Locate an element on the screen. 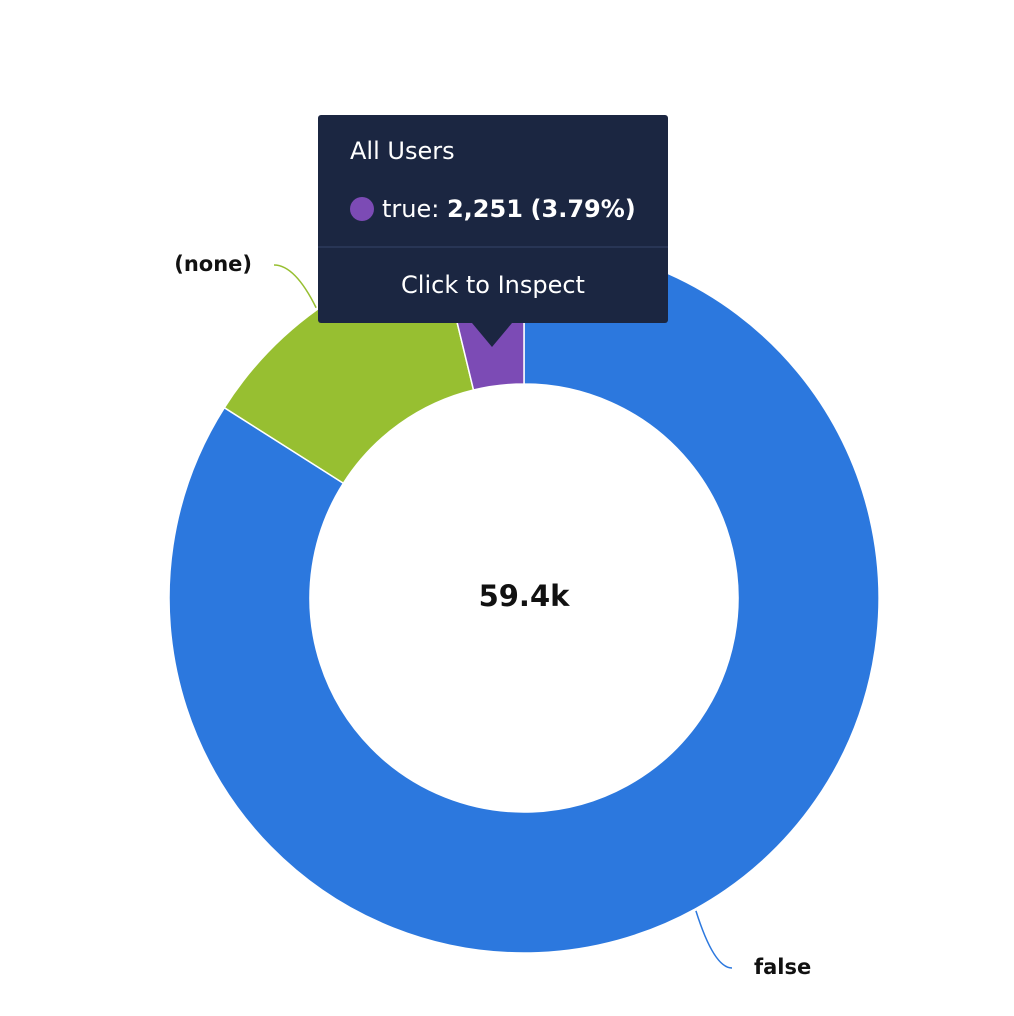 The image size is (1014, 1016). tooltip-series: true: is located at coordinates (410, 209).